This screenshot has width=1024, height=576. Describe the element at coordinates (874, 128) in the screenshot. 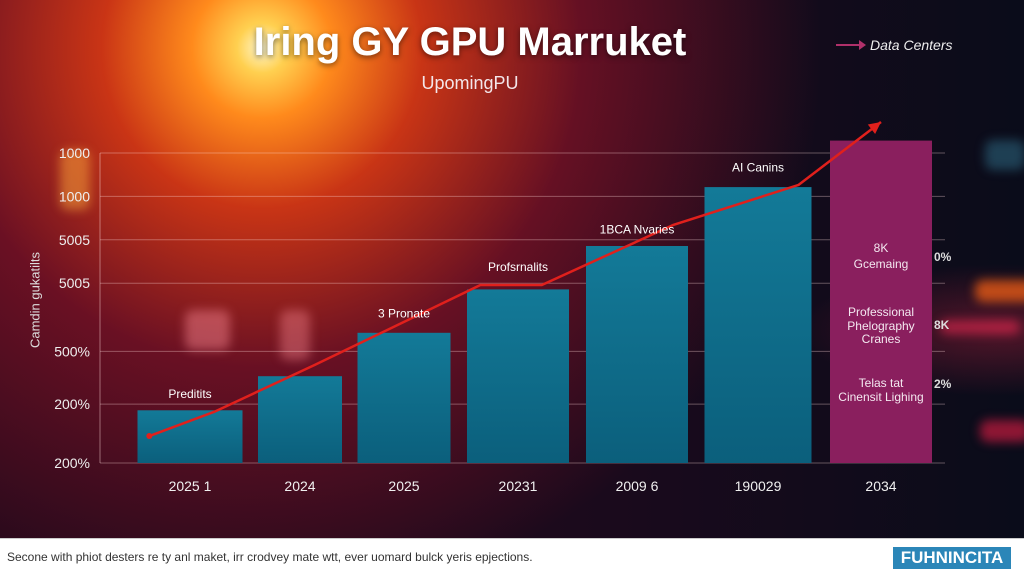

I see `arrowhead-icon` at that location.